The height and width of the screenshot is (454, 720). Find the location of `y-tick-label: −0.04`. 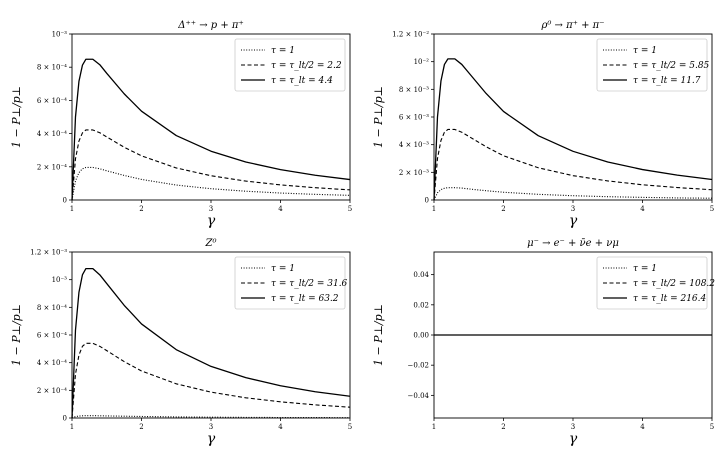

y-tick-label: −0.04 is located at coordinates (419, 396).